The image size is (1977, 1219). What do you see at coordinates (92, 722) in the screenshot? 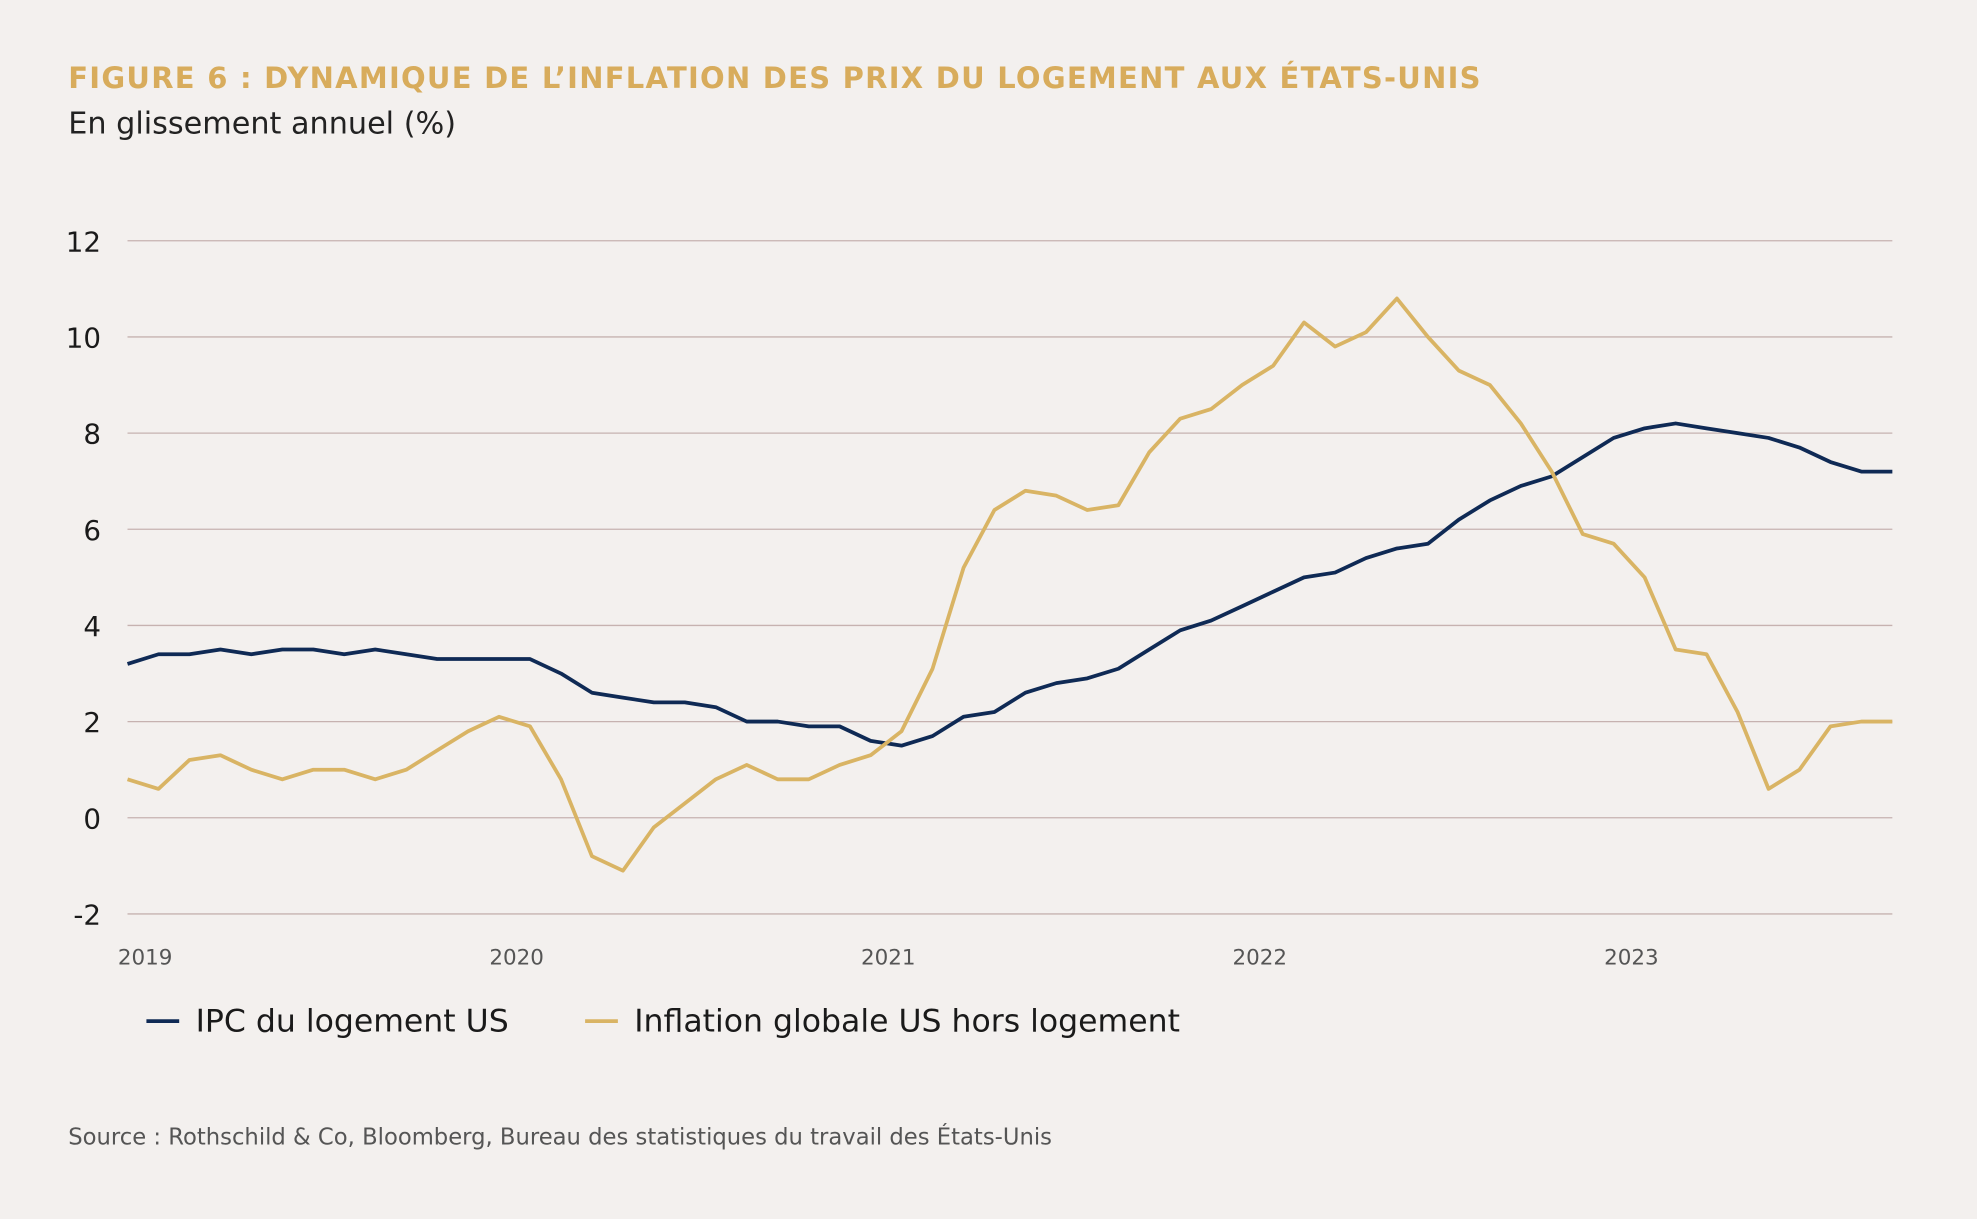
I see `y-tick-label: 2` at bounding box center [92, 722].